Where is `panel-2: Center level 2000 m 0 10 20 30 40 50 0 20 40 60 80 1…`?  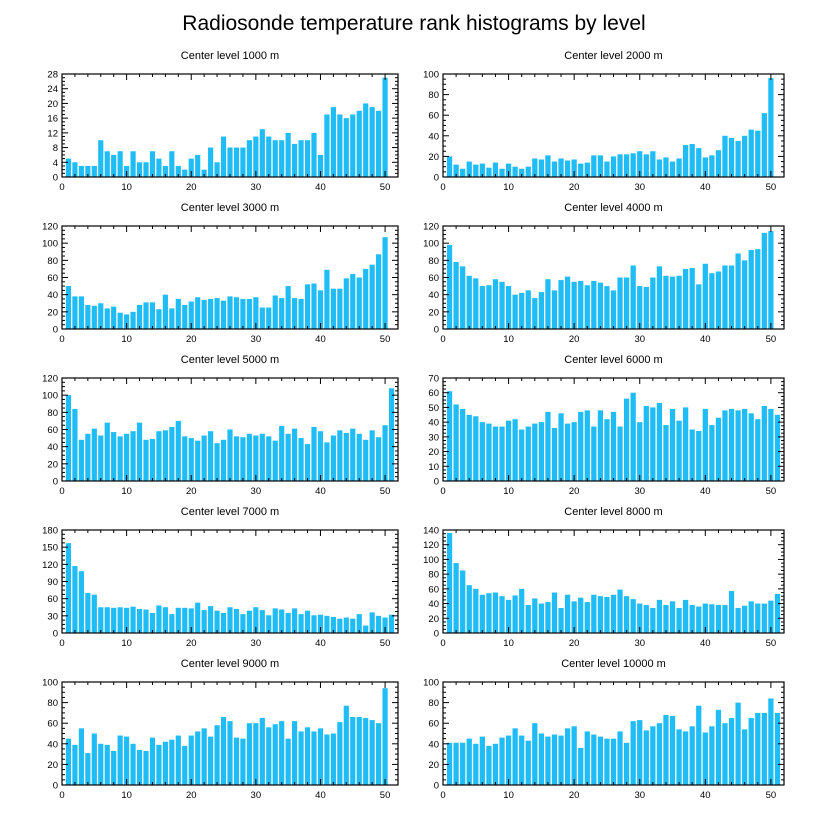
panel-2: Center level 2000 m 0 10 20 30 40 50 0 20 40 60 80 1… is located at coordinates (604, 121).